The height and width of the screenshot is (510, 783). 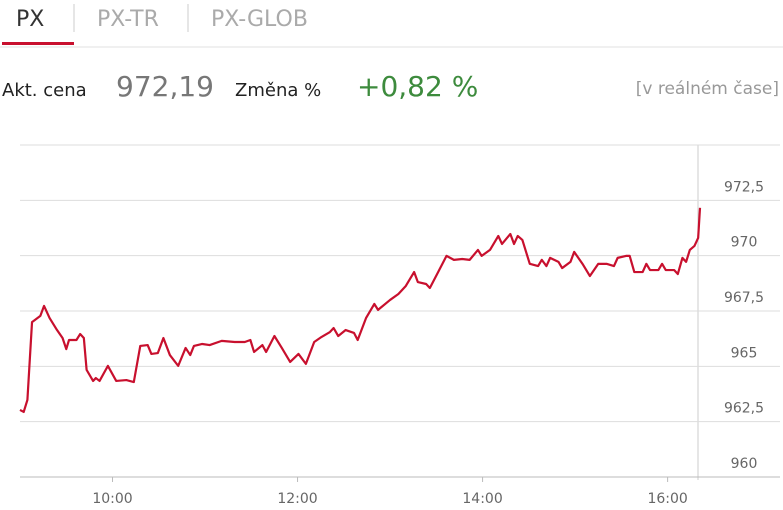 What do you see at coordinates (417, 86) in the screenshot?
I see `change: +0,82 %` at bounding box center [417, 86].